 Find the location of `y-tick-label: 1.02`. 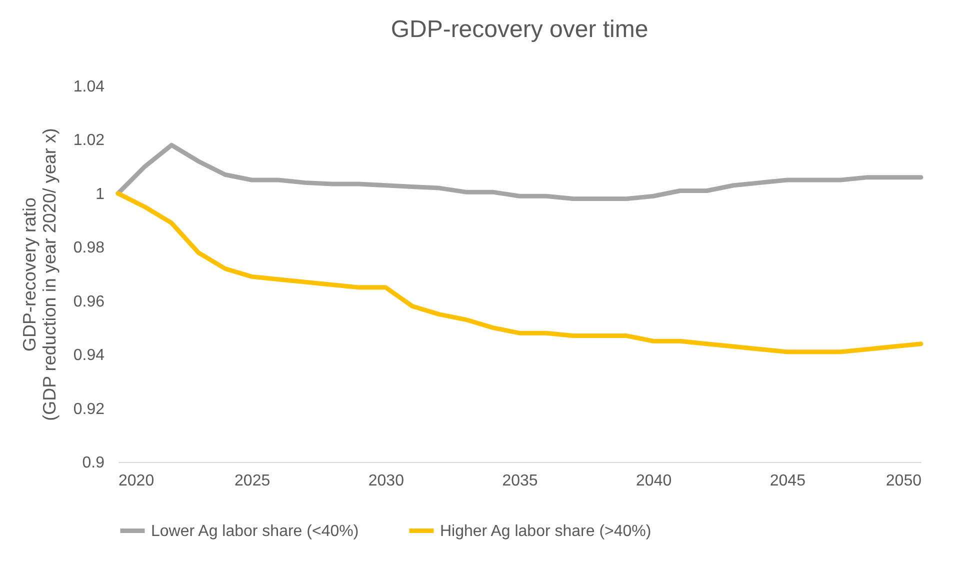

y-tick-label: 1.02 is located at coordinates (89, 141).